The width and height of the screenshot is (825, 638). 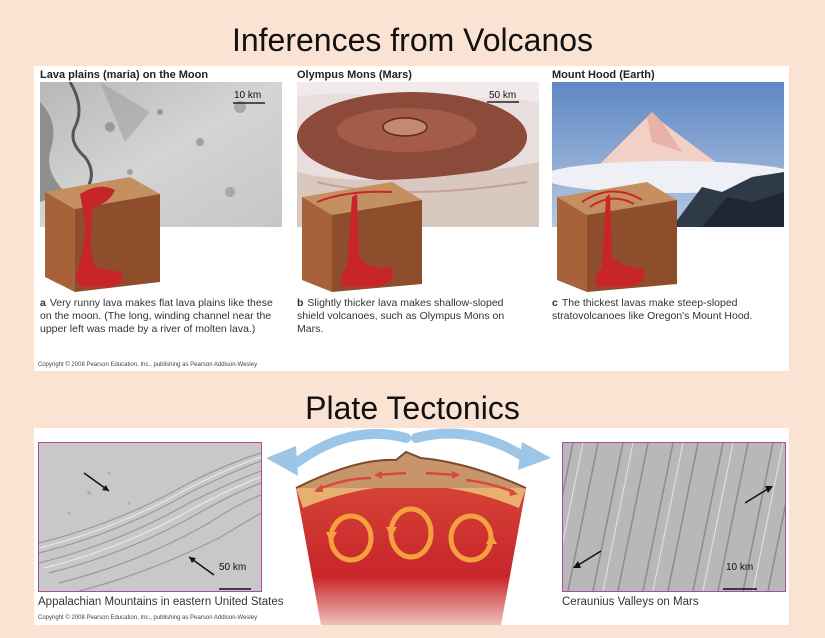 I want to click on mount-hood-panel-title: Mount Hood (Earth), so click(x=603, y=75).